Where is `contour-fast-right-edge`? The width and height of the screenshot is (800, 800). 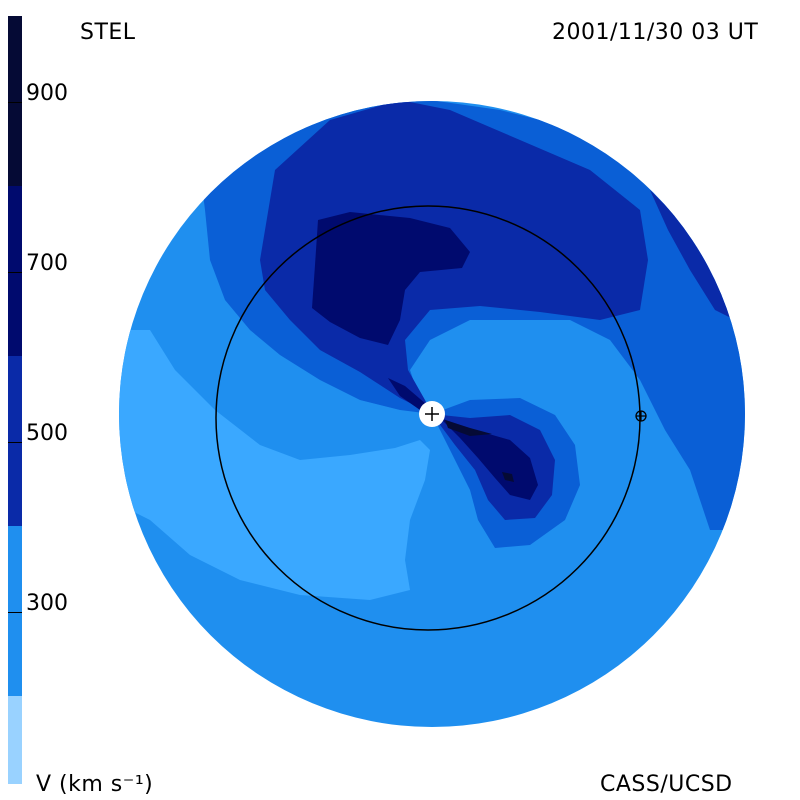
contour-fast-right-edge is located at coordinates (692, 255).